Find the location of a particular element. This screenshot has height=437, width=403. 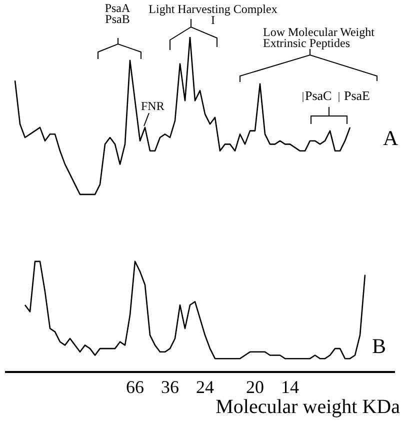

x-tick-label: 14 is located at coordinates (290, 386).